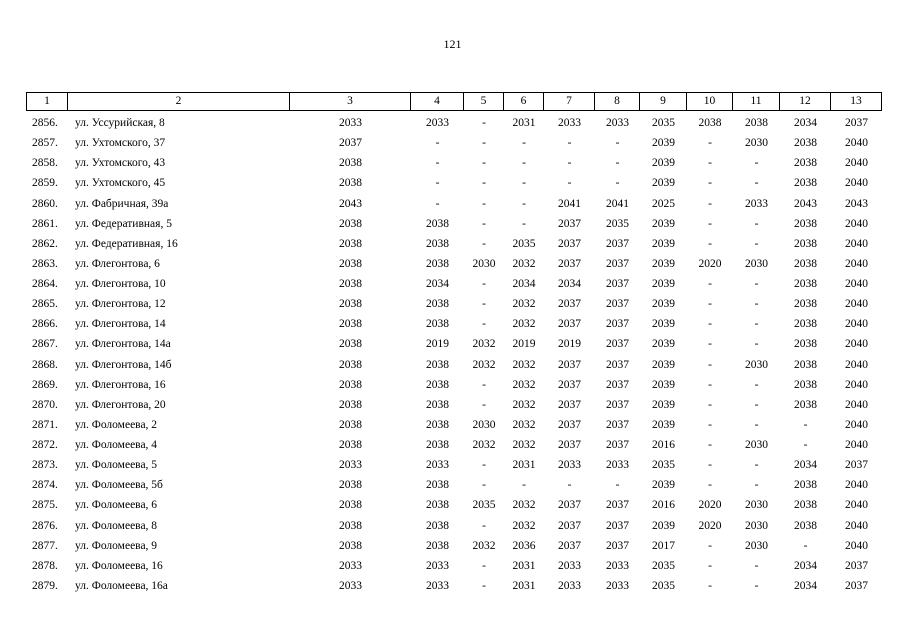 This screenshot has height=640, width=905. What do you see at coordinates (663, 101) in the screenshot?
I see `header-cell: 9` at bounding box center [663, 101].